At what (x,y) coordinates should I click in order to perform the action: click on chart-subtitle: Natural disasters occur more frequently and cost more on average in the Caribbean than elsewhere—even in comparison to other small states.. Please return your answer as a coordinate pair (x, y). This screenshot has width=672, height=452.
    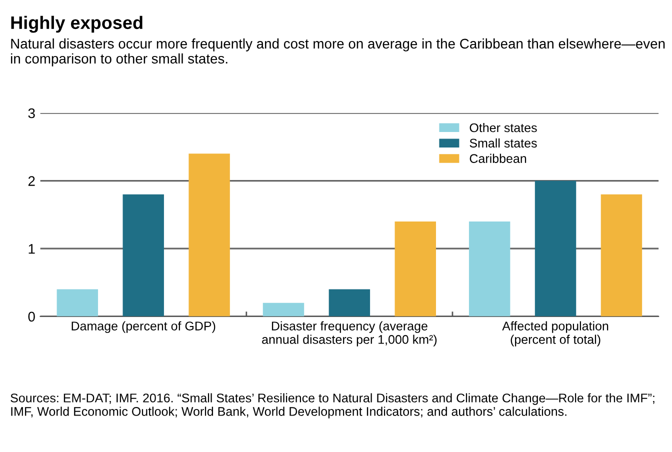
    Looking at the image, I should click on (338, 52).